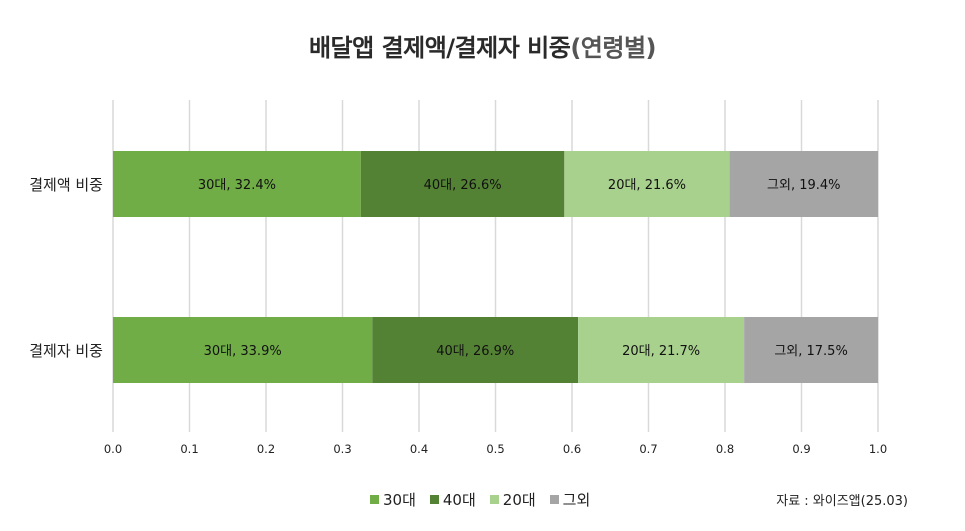  I want to click on data-label: 30대, 32.4%, so click(237, 185).